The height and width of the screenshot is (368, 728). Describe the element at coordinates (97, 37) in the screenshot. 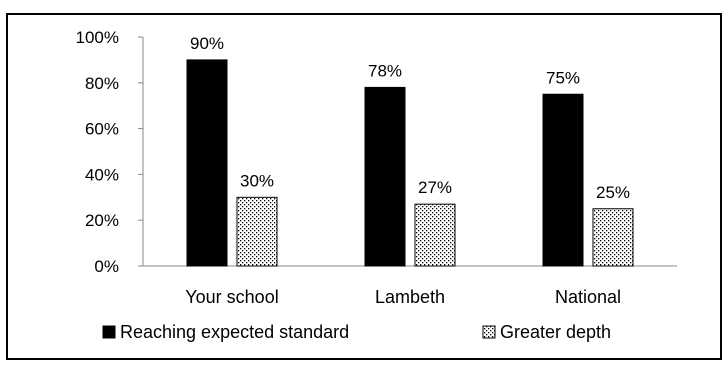

I see `y-tick-label: 100%` at that location.